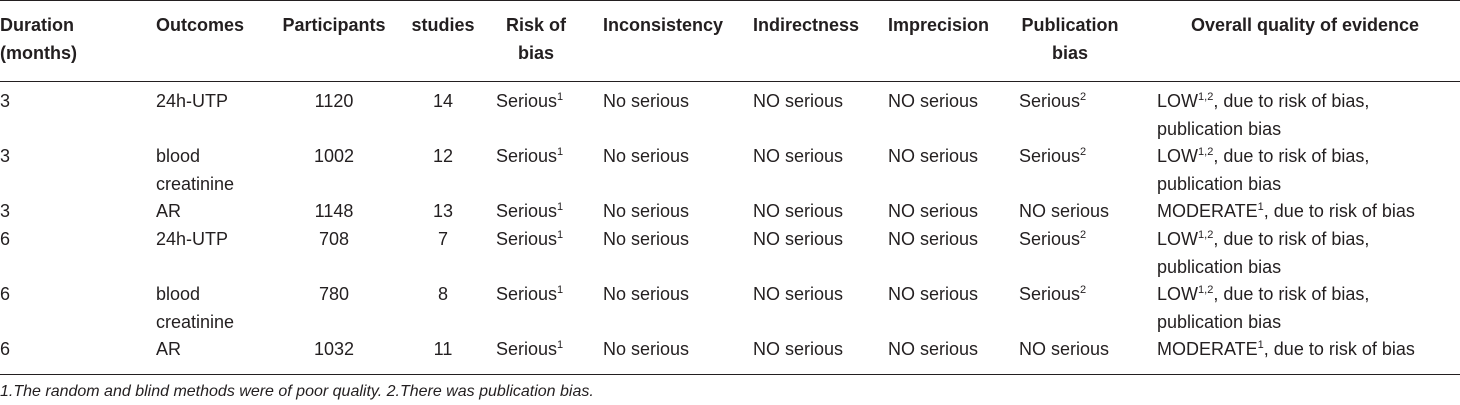 The height and width of the screenshot is (405, 1460). I want to click on header-risk-of-bias-line1: Risk of, so click(535, 25).